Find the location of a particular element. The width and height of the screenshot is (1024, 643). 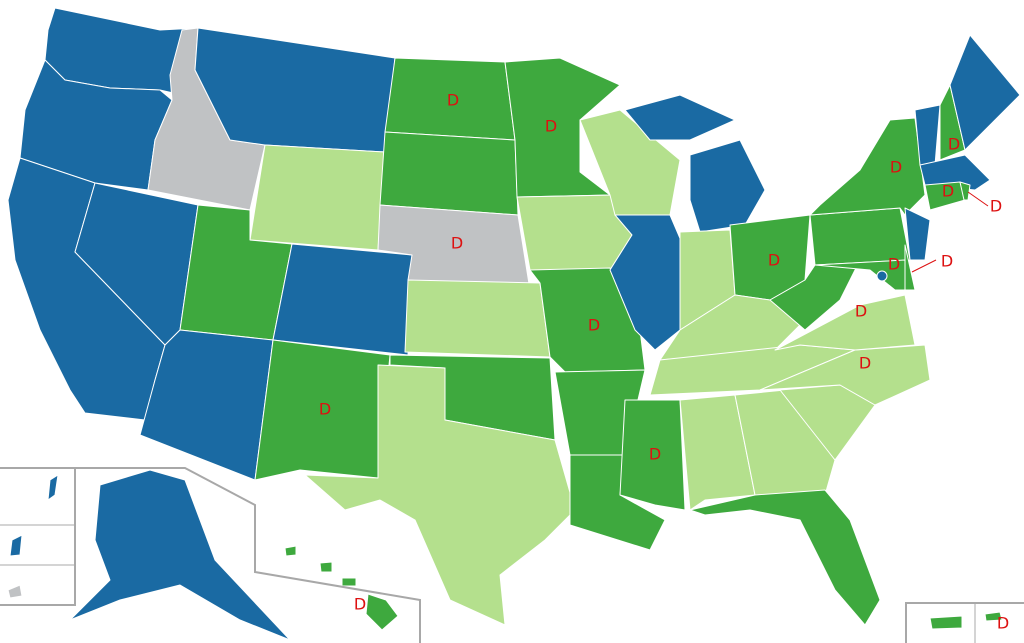

leader-lines is located at coordinates (950, 232).